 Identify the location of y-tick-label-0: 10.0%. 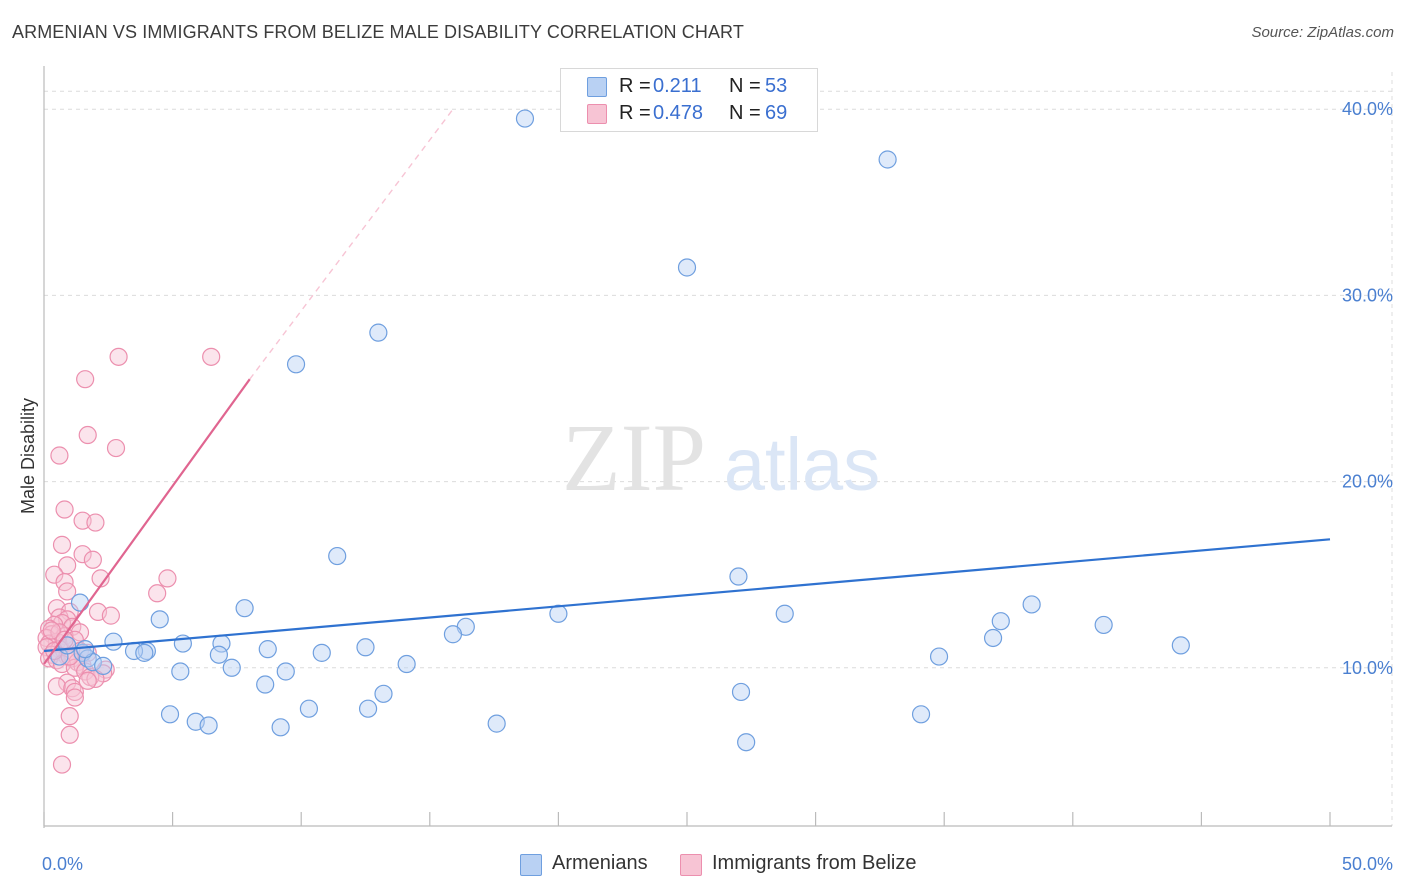
(1367, 668).